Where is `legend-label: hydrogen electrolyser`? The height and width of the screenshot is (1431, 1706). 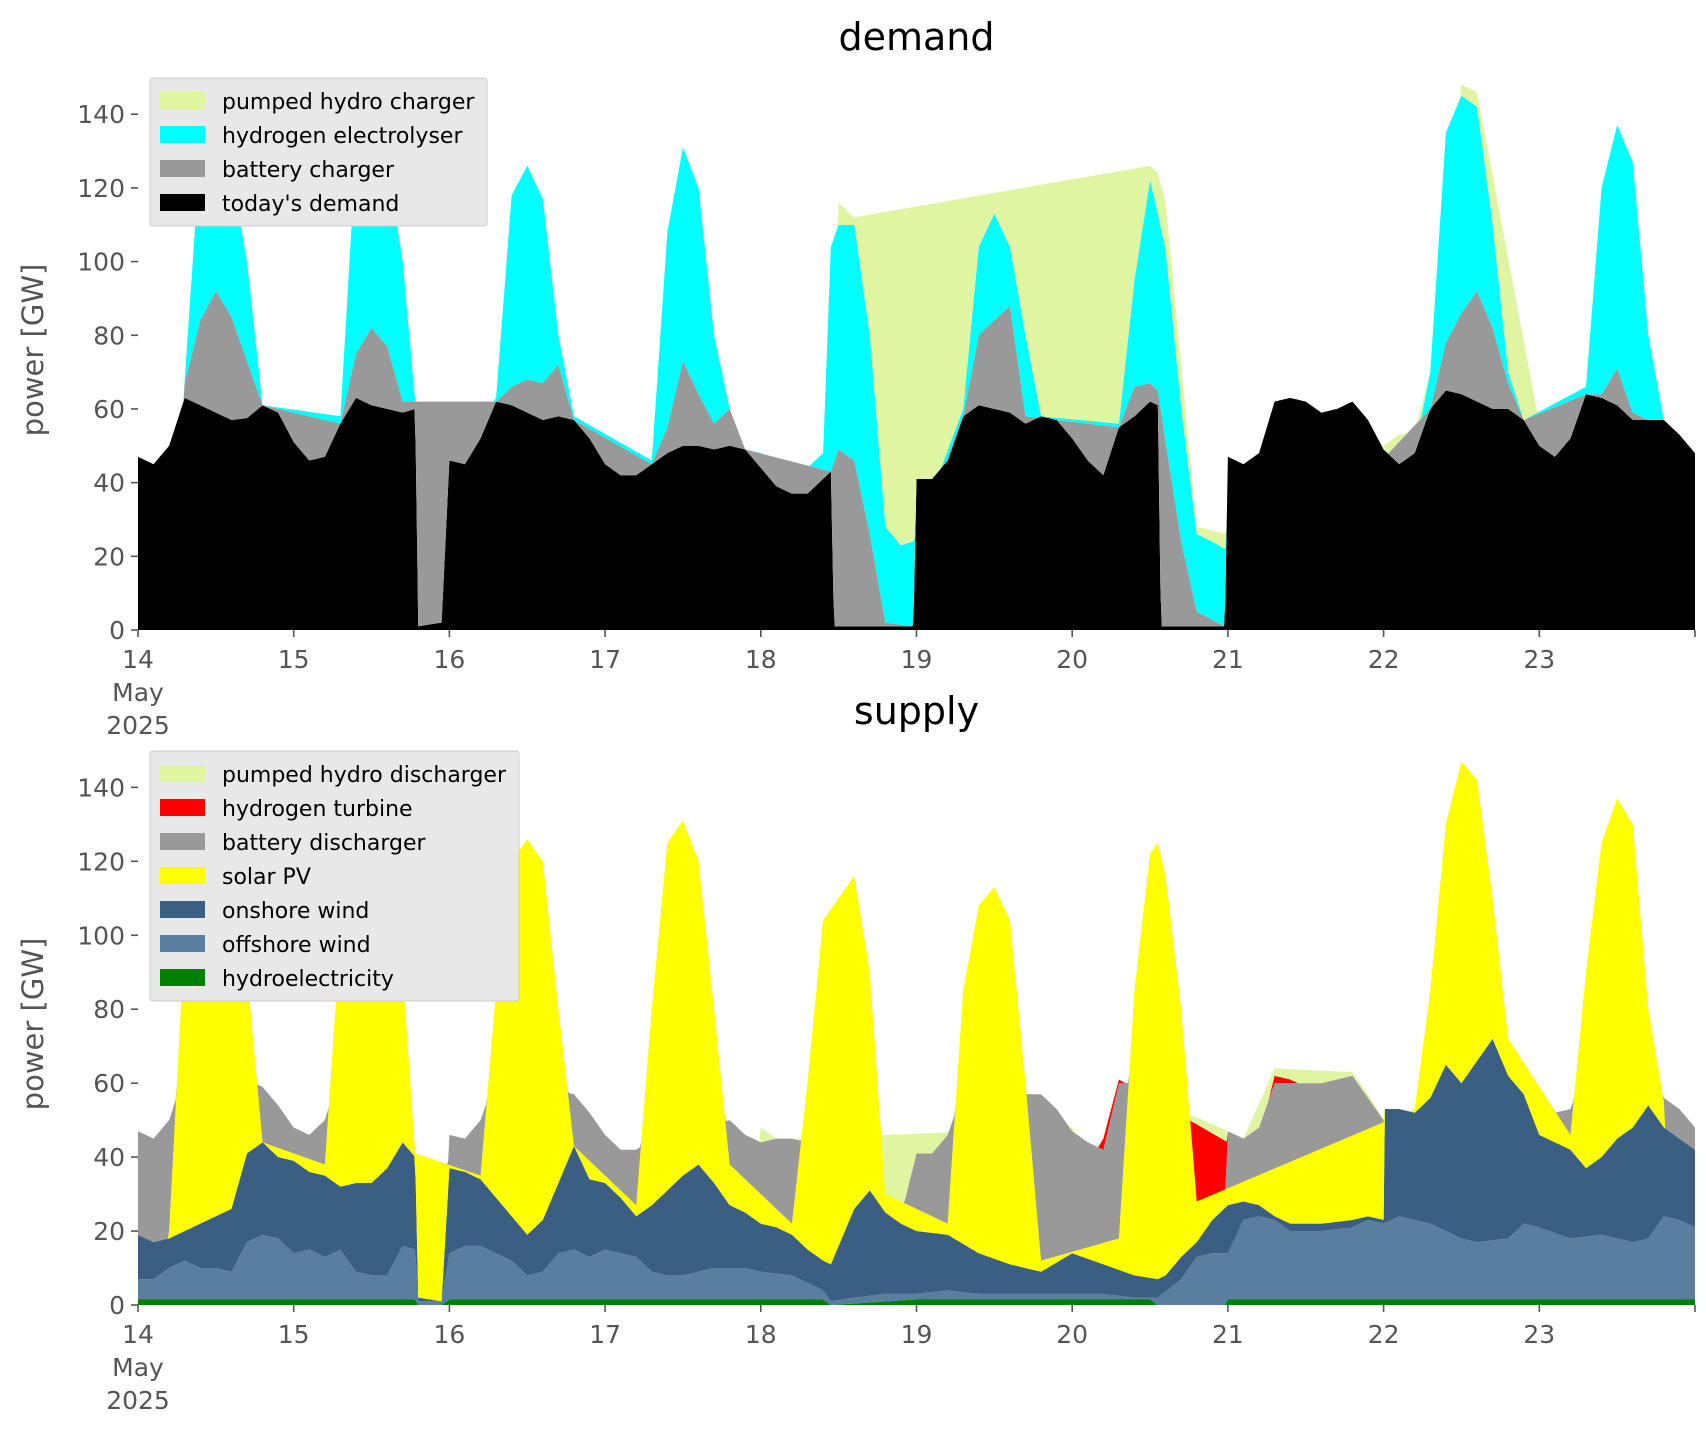
legend-label: hydrogen electrolyser is located at coordinates (342, 136).